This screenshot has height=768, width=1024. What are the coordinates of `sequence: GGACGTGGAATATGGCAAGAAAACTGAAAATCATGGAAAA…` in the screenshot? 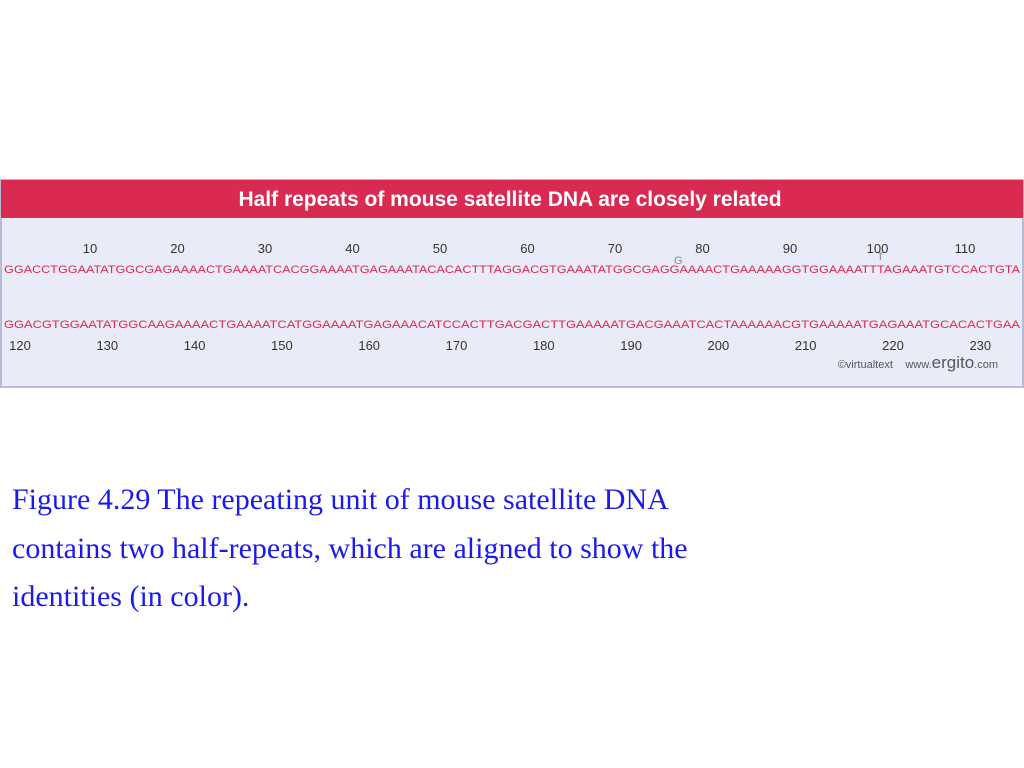 It's located at (512, 325).